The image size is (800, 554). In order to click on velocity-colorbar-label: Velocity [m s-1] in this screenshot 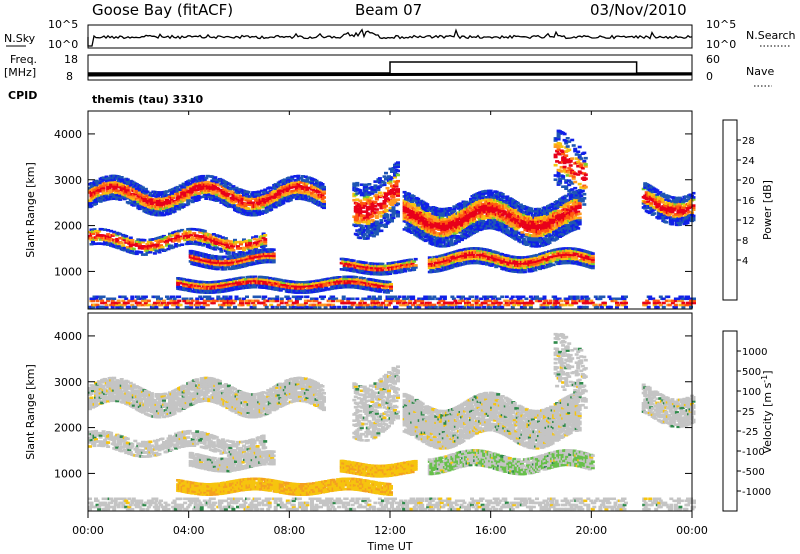, I will do `click(767, 411)`.